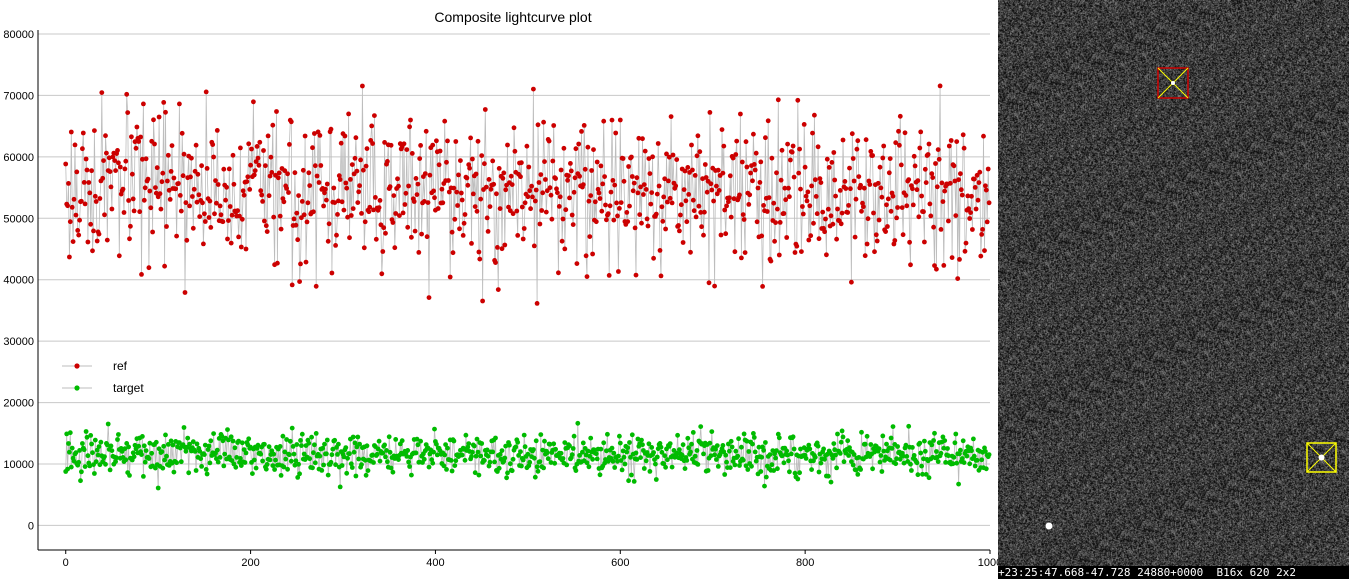  Describe the element at coordinates (805, 563) in the screenshot. I see `x-tick-label: 800` at that location.